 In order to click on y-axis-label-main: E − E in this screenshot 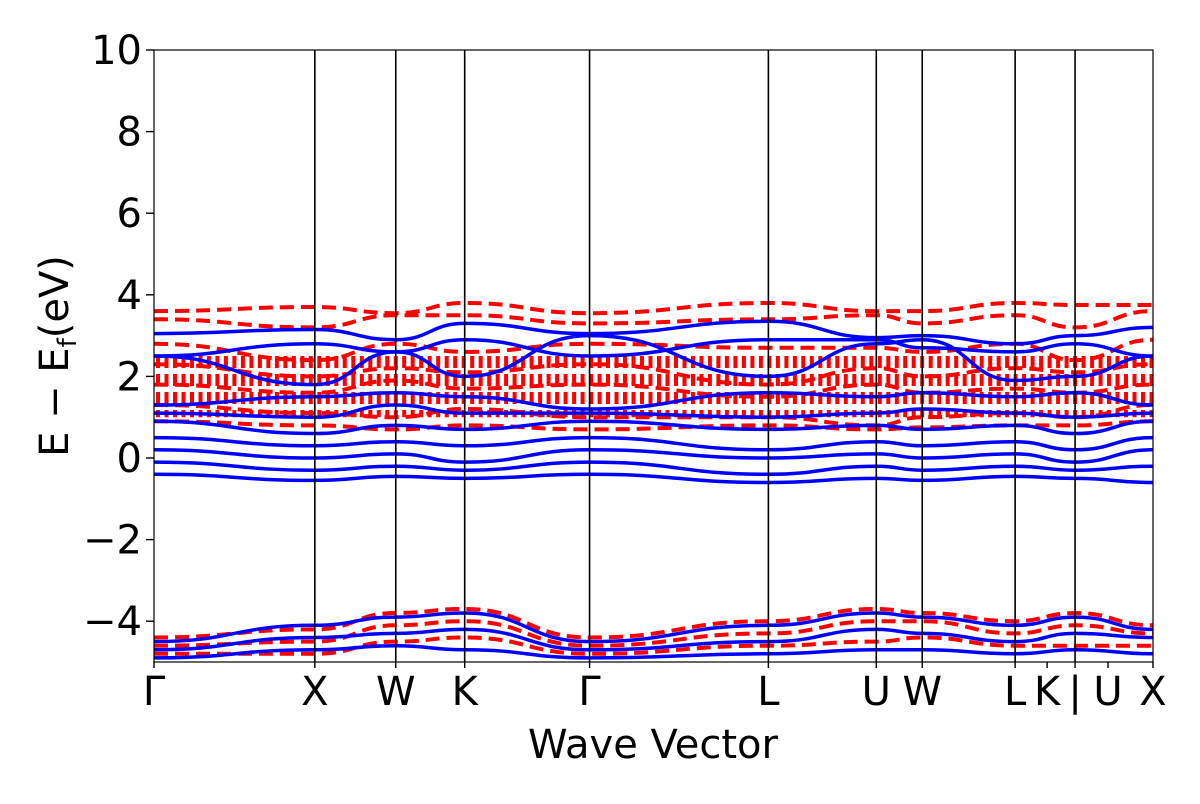, I will do `click(55, 402)`.